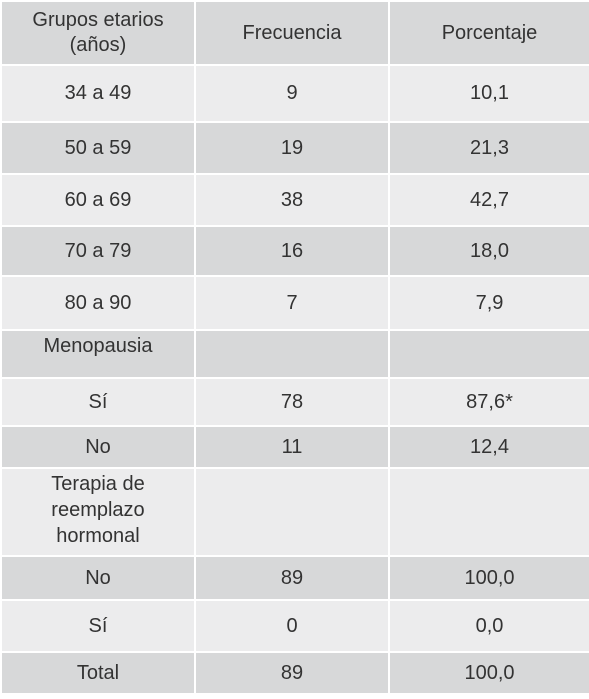 The width and height of the screenshot is (589, 699). Describe the element at coordinates (489, 148) in the screenshot. I see `row-percentage: 21,3` at that location.